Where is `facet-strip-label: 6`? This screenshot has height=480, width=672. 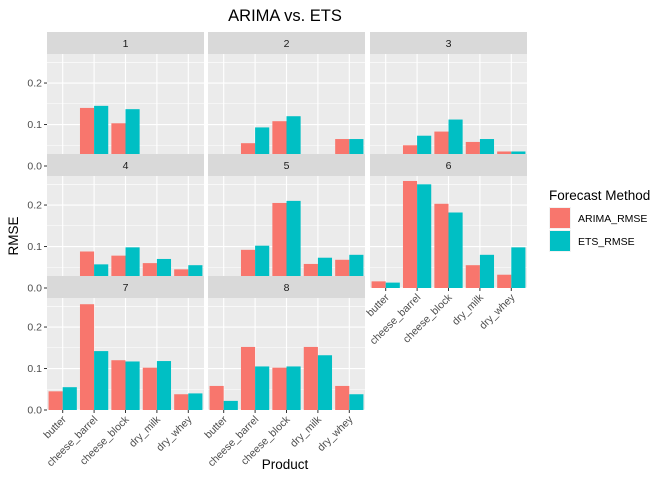 facet-strip-label: 6 is located at coordinates (449, 166).